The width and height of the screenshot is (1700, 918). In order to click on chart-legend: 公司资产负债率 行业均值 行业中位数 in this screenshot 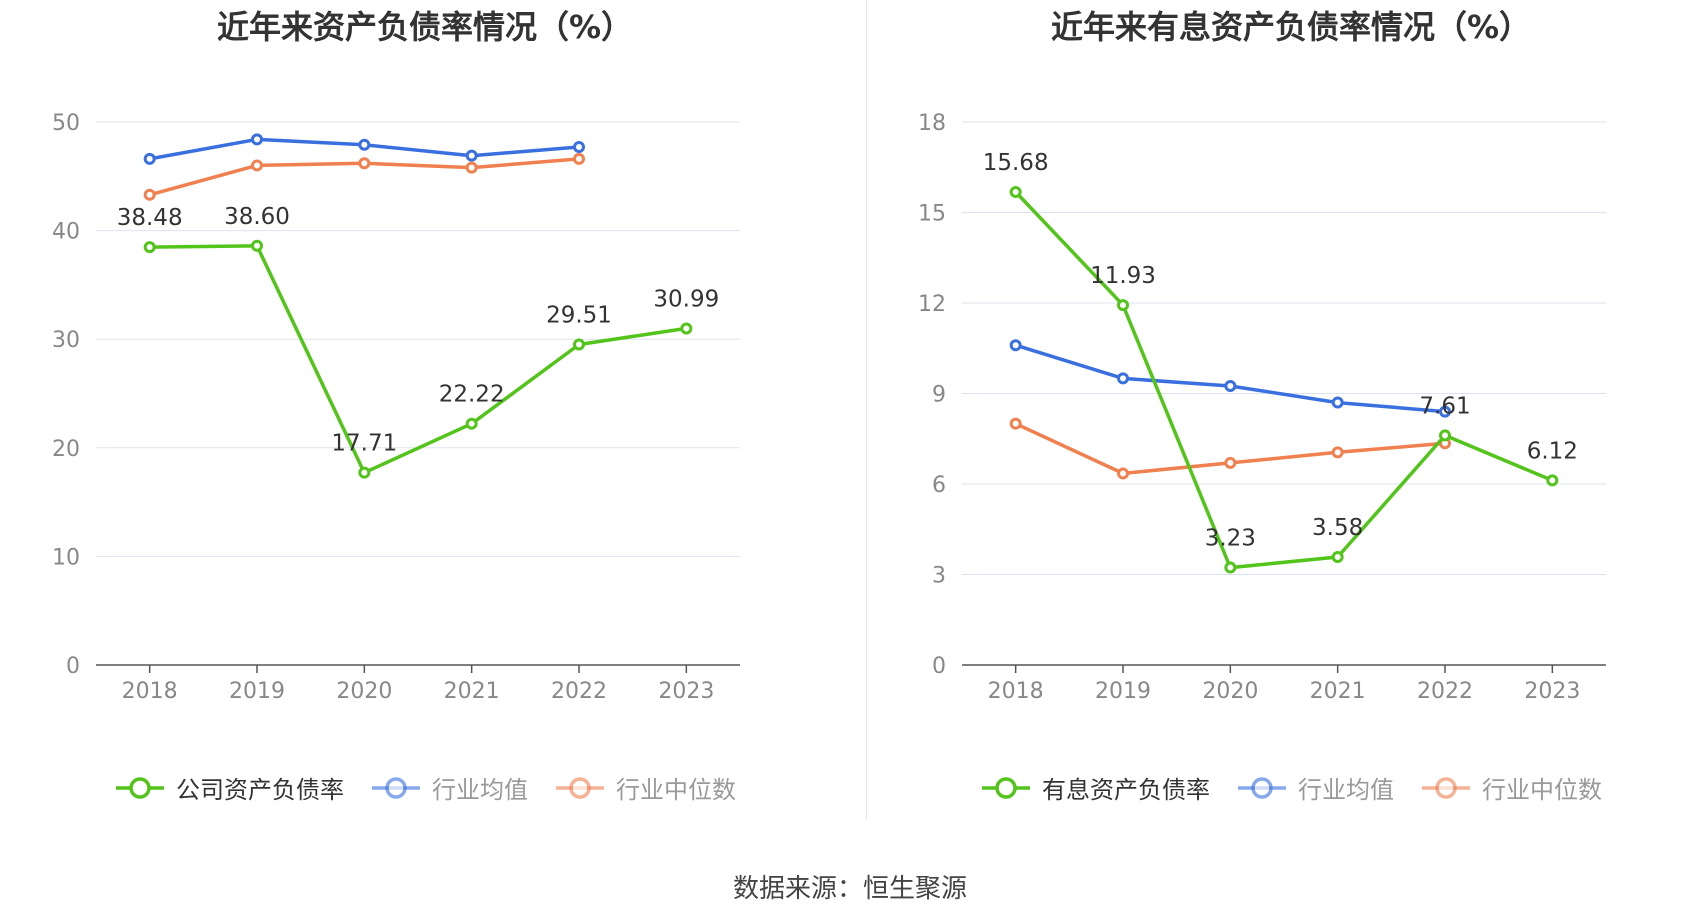, I will do `click(425, 787)`.